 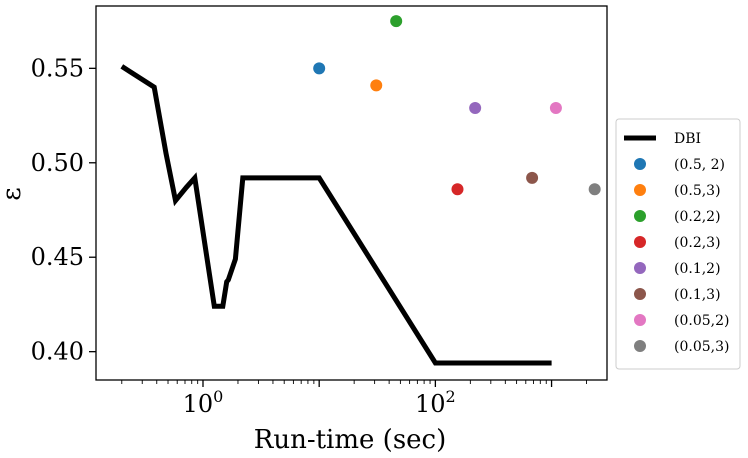 What do you see at coordinates (57, 257) in the screenshot?
I see `y-tick-label: 0.45` at bounding box center [57, 257].